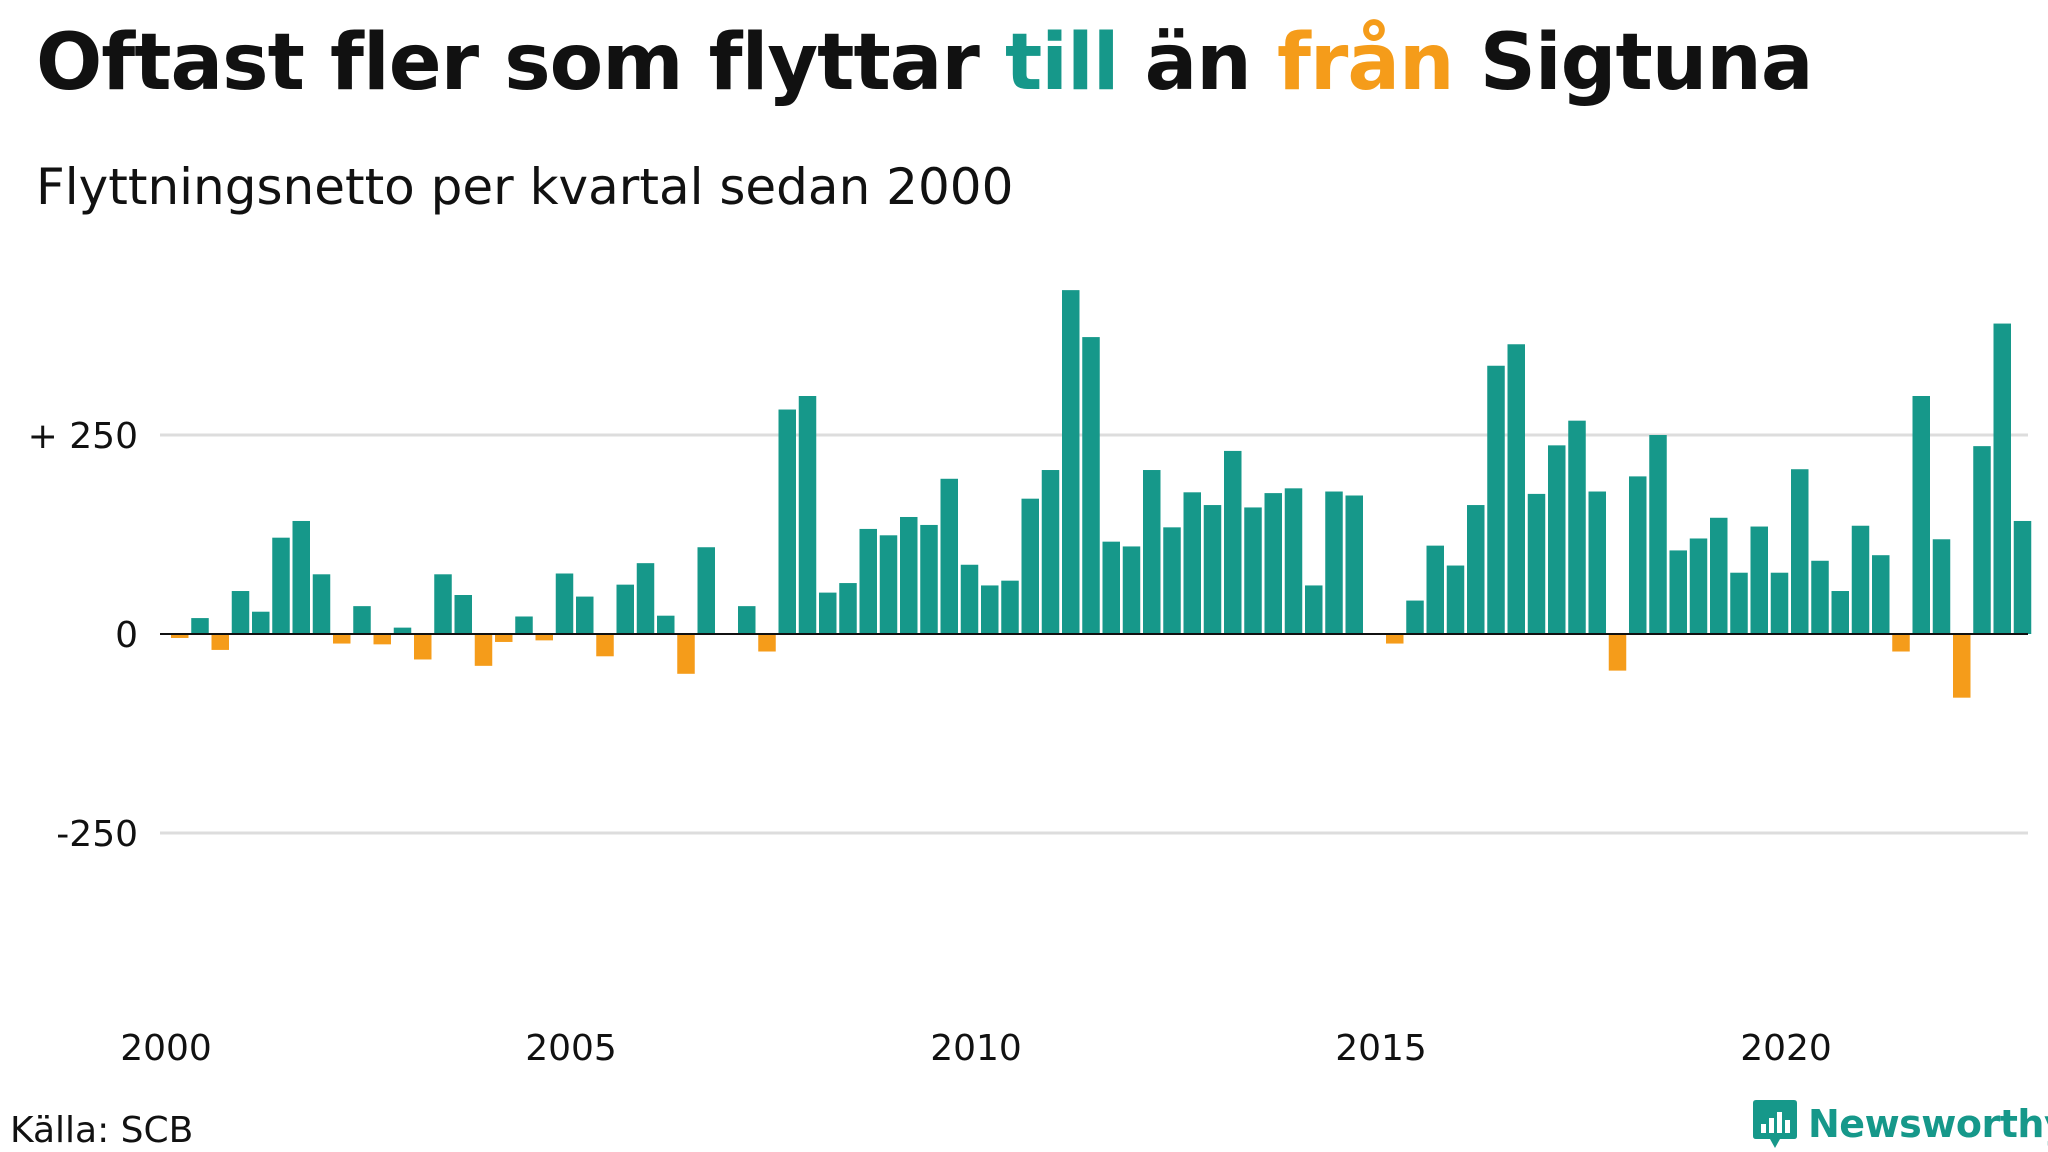 The image size is (2048, 1152). Describe the element at coordinates (1633, 63) in the screenshot. I see `title-part-5: Sigtuna` at that location.